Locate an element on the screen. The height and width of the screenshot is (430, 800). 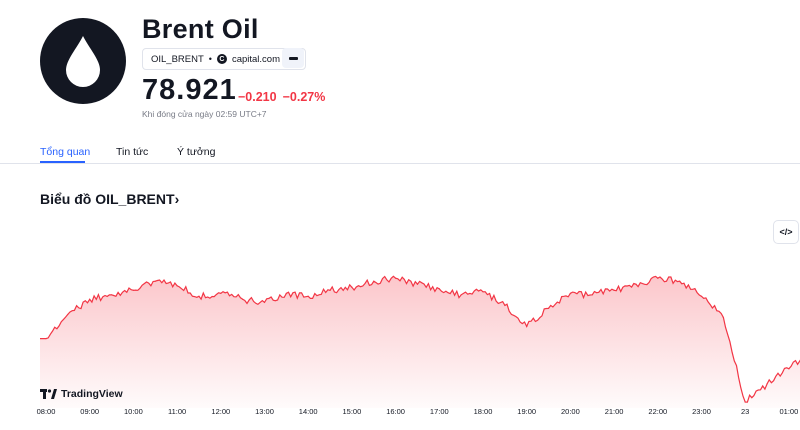
symbol-label: OIL_BRENT is located at coordinates (177, 59).